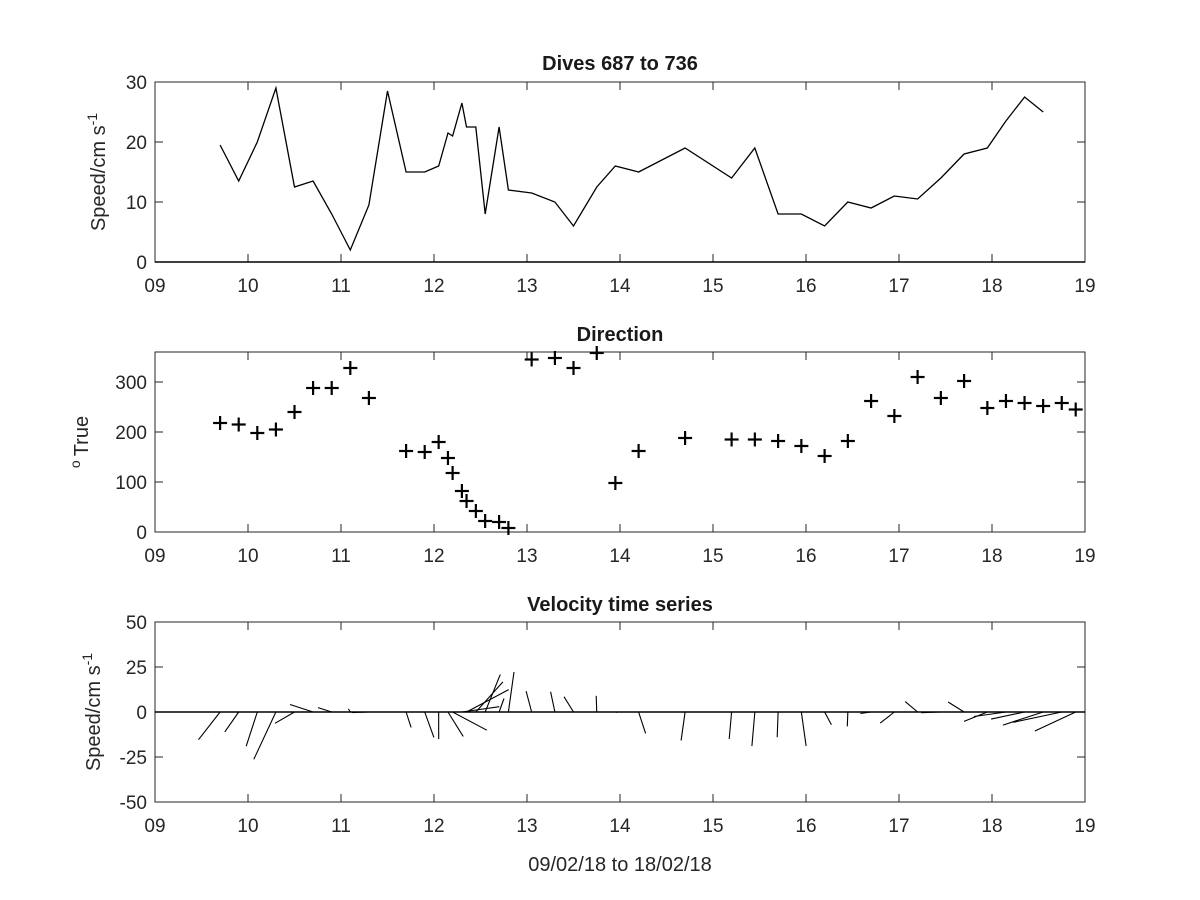 The width and height of the screenshot is (1200, 900). I want to click on speed-x-tick-label: 13, so click(526, 286).